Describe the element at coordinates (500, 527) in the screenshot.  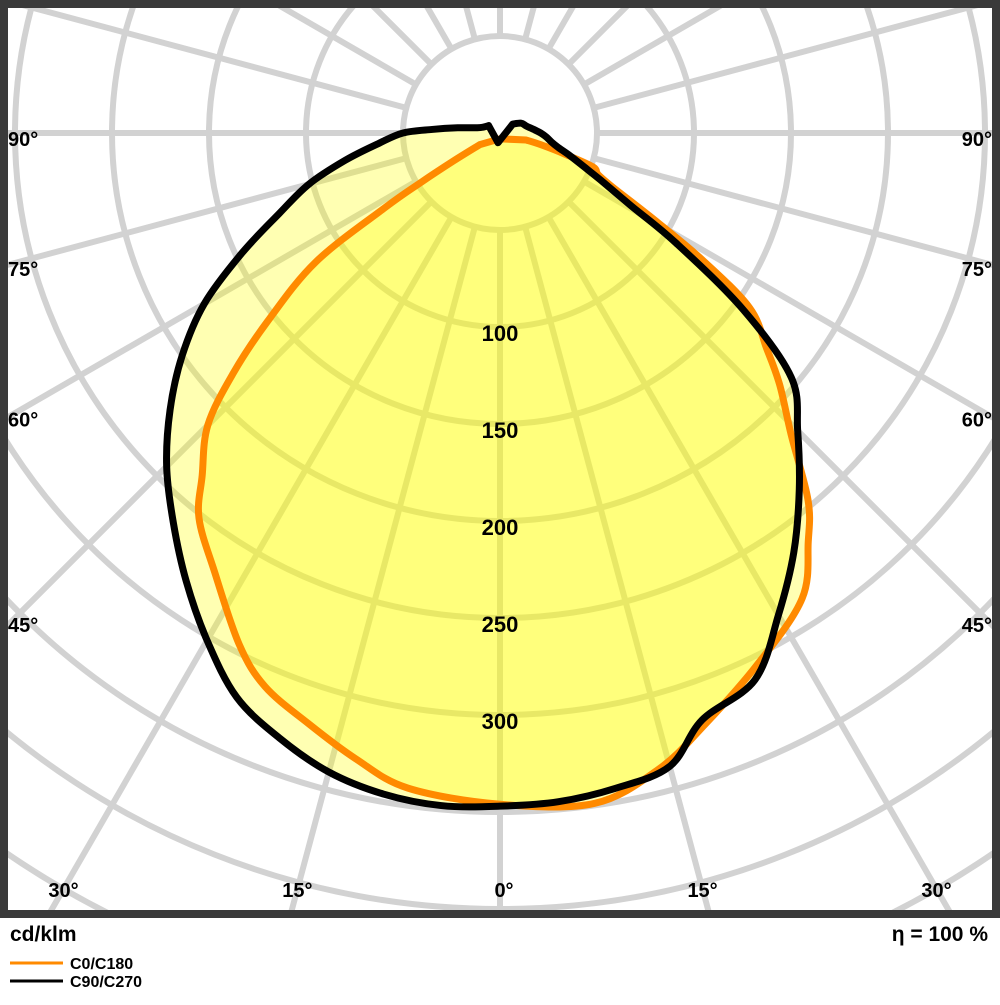
I see `ring-label: 200` at that location.